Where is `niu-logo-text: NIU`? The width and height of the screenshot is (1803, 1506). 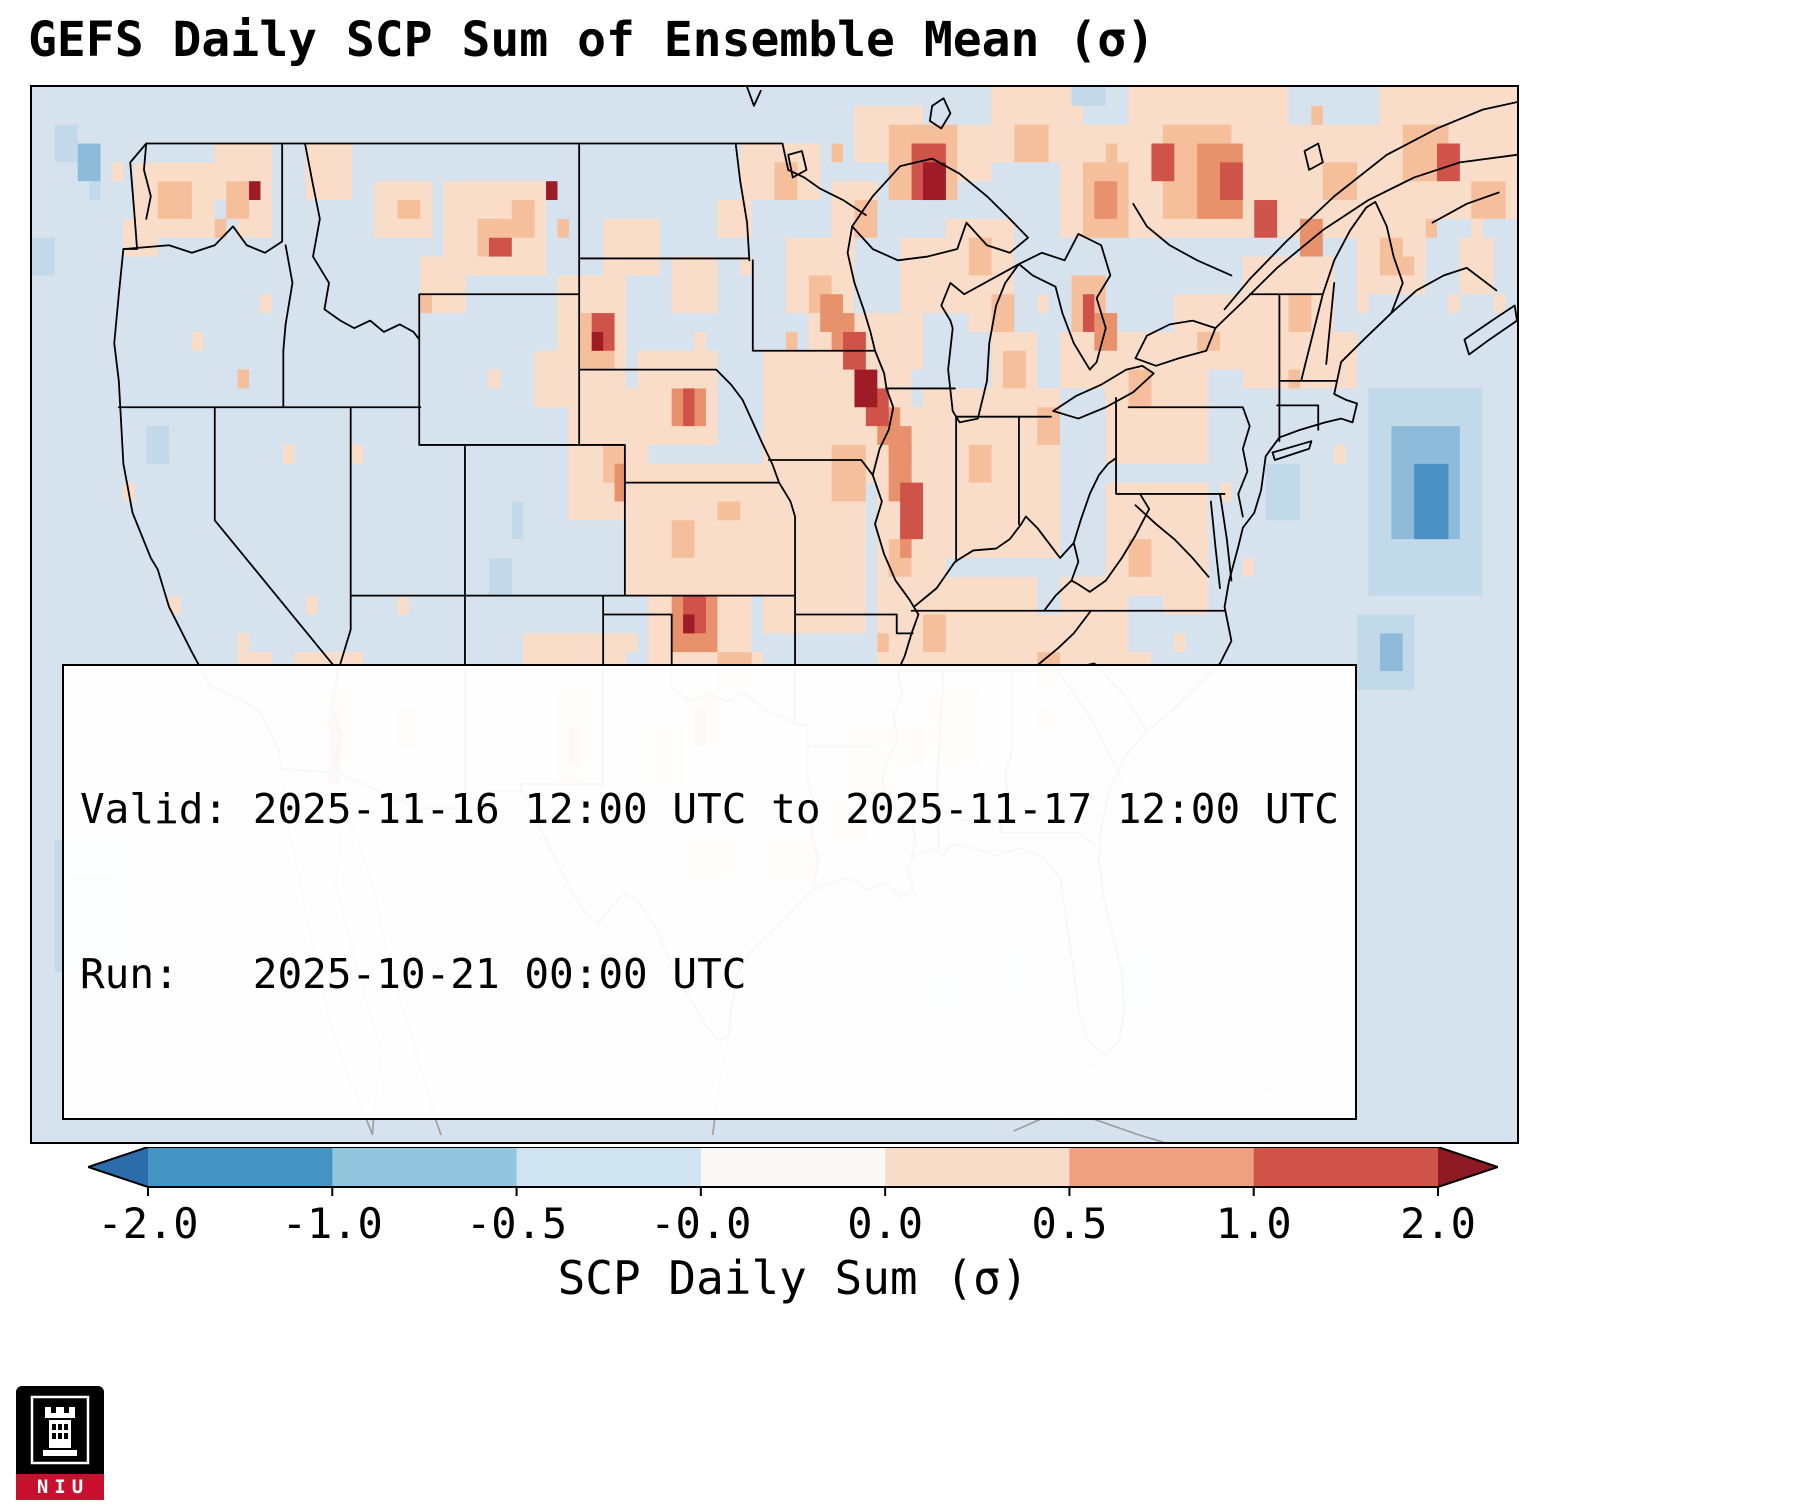 niu-logo-text: NIU is located at coordinates (60, 1487).